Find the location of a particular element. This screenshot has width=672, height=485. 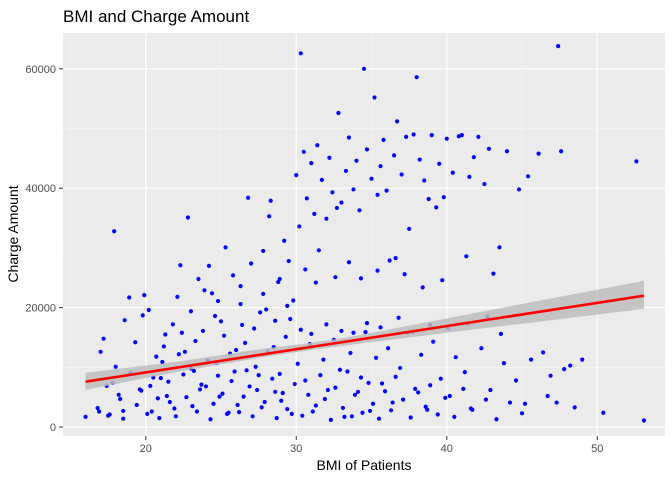

x-axis-ticks: 20 30 40 50 is located at coordinates (371, 445).